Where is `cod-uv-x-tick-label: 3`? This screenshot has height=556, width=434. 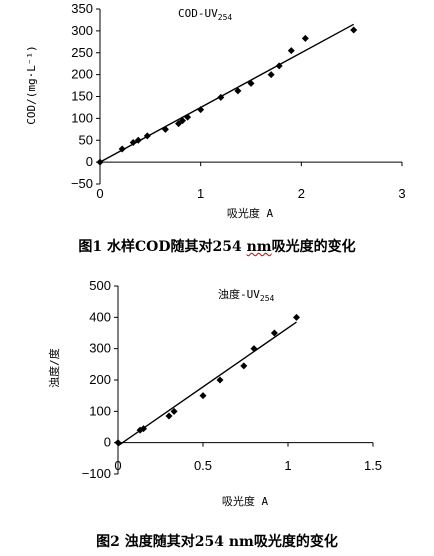 cod-uv-x-tick-label: 3 is located at coordinates (401, 193).